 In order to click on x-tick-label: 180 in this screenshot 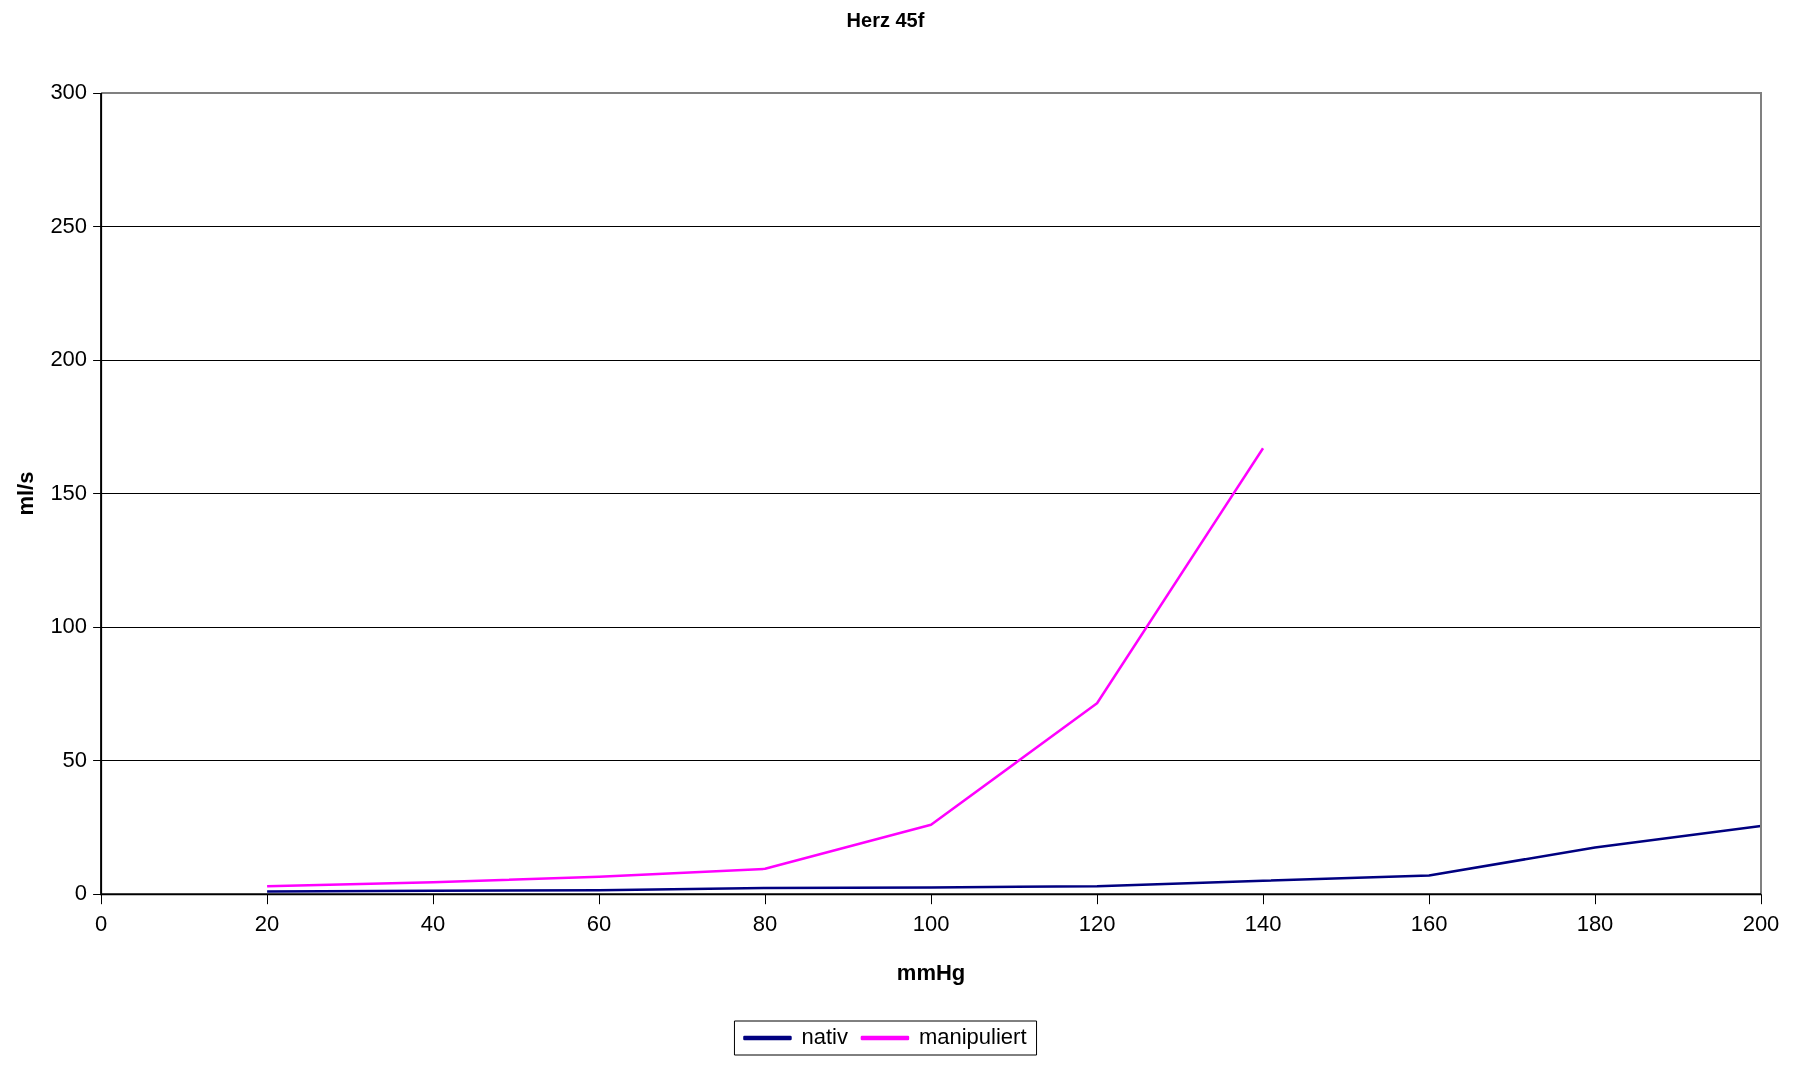, I will do `click(1595, 924)`.